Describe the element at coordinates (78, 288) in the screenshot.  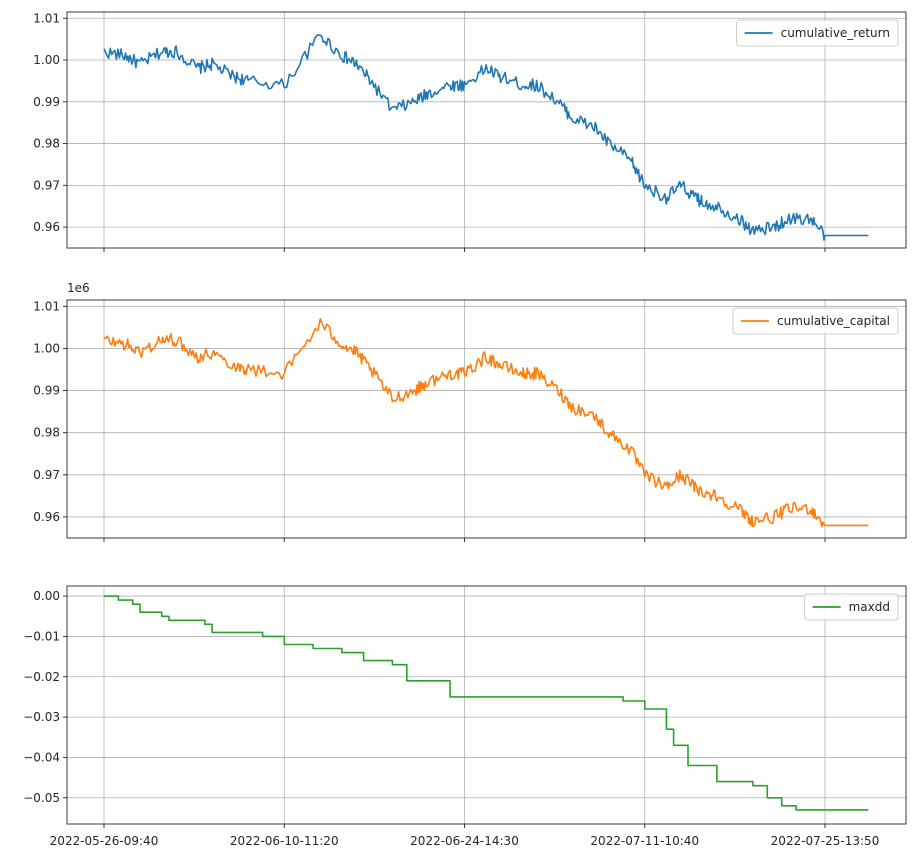
I see `y-offset-text: 1e6` at that location.